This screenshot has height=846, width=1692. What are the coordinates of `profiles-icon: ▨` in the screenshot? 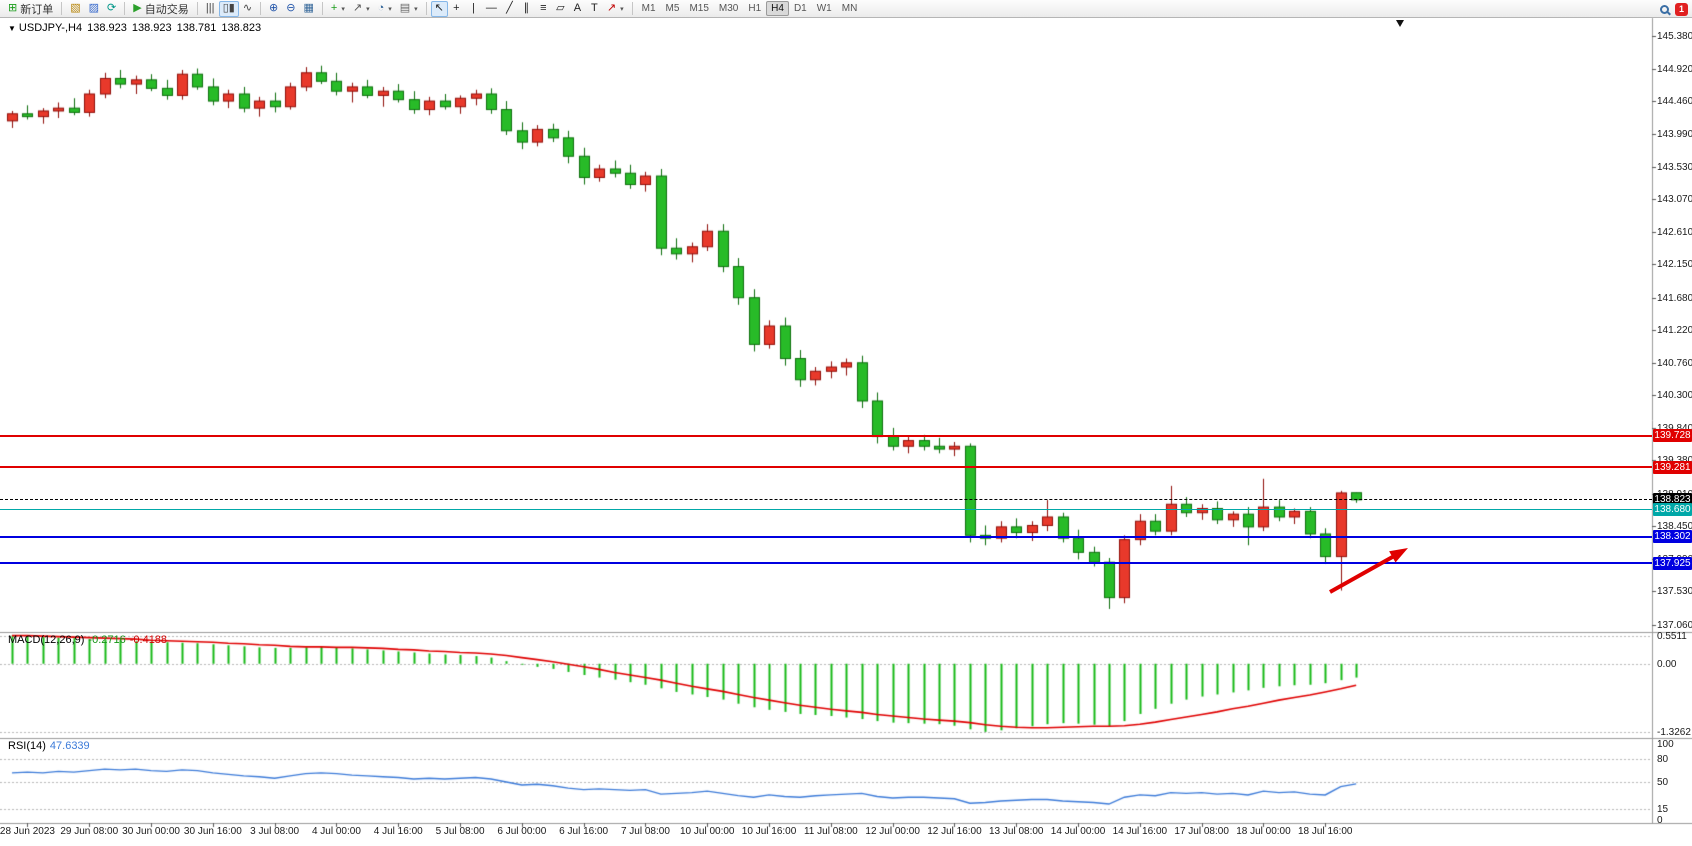 It's located at (94, 8).